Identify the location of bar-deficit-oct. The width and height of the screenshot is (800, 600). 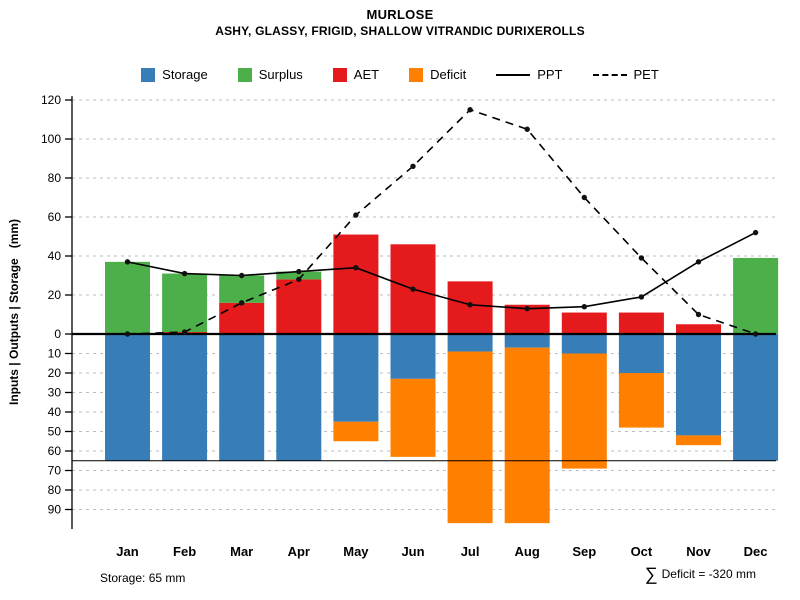
(641, 400).